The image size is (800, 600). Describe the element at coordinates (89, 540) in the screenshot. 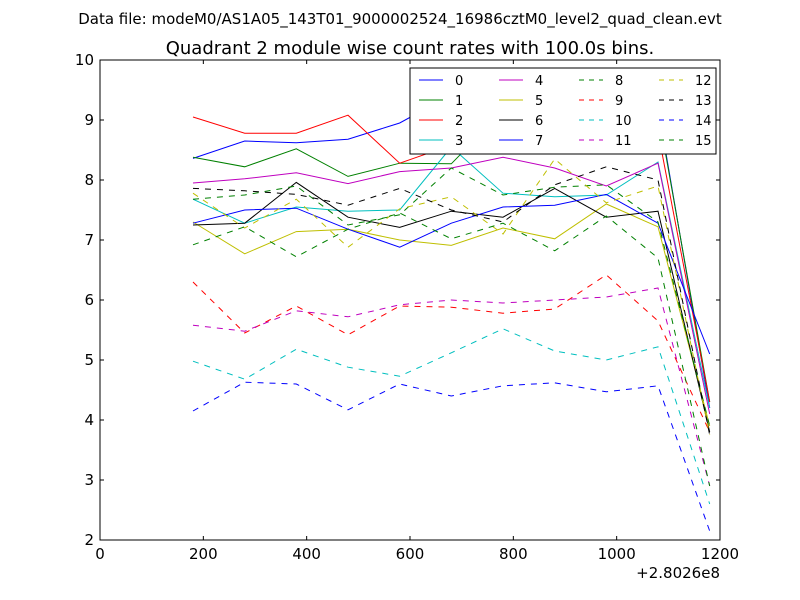

I see `y-tick-label: 2` at that location.